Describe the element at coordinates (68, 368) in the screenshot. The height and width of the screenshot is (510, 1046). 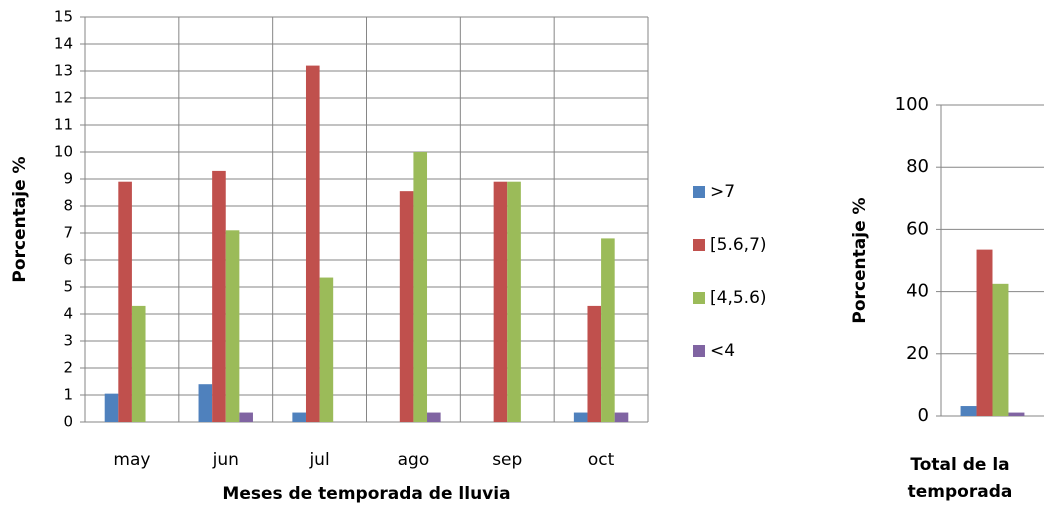
I see `y-tick-label: 2` at that location.